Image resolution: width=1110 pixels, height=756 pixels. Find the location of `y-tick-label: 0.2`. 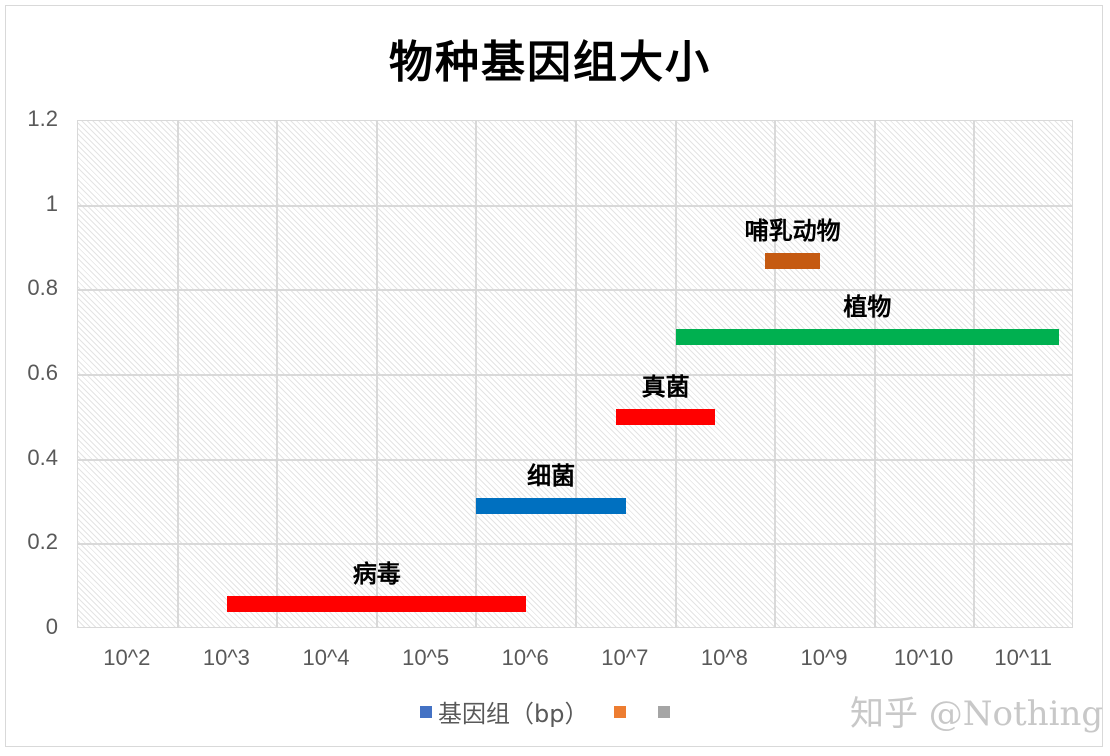

y-tick-label: 0.2 is located at coordinates (42, 542).